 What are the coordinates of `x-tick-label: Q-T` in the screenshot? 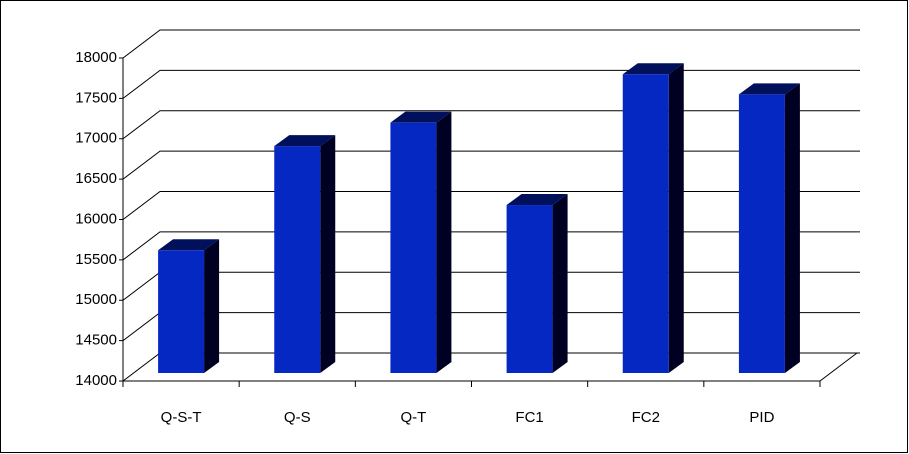 It's located at (414, 417).